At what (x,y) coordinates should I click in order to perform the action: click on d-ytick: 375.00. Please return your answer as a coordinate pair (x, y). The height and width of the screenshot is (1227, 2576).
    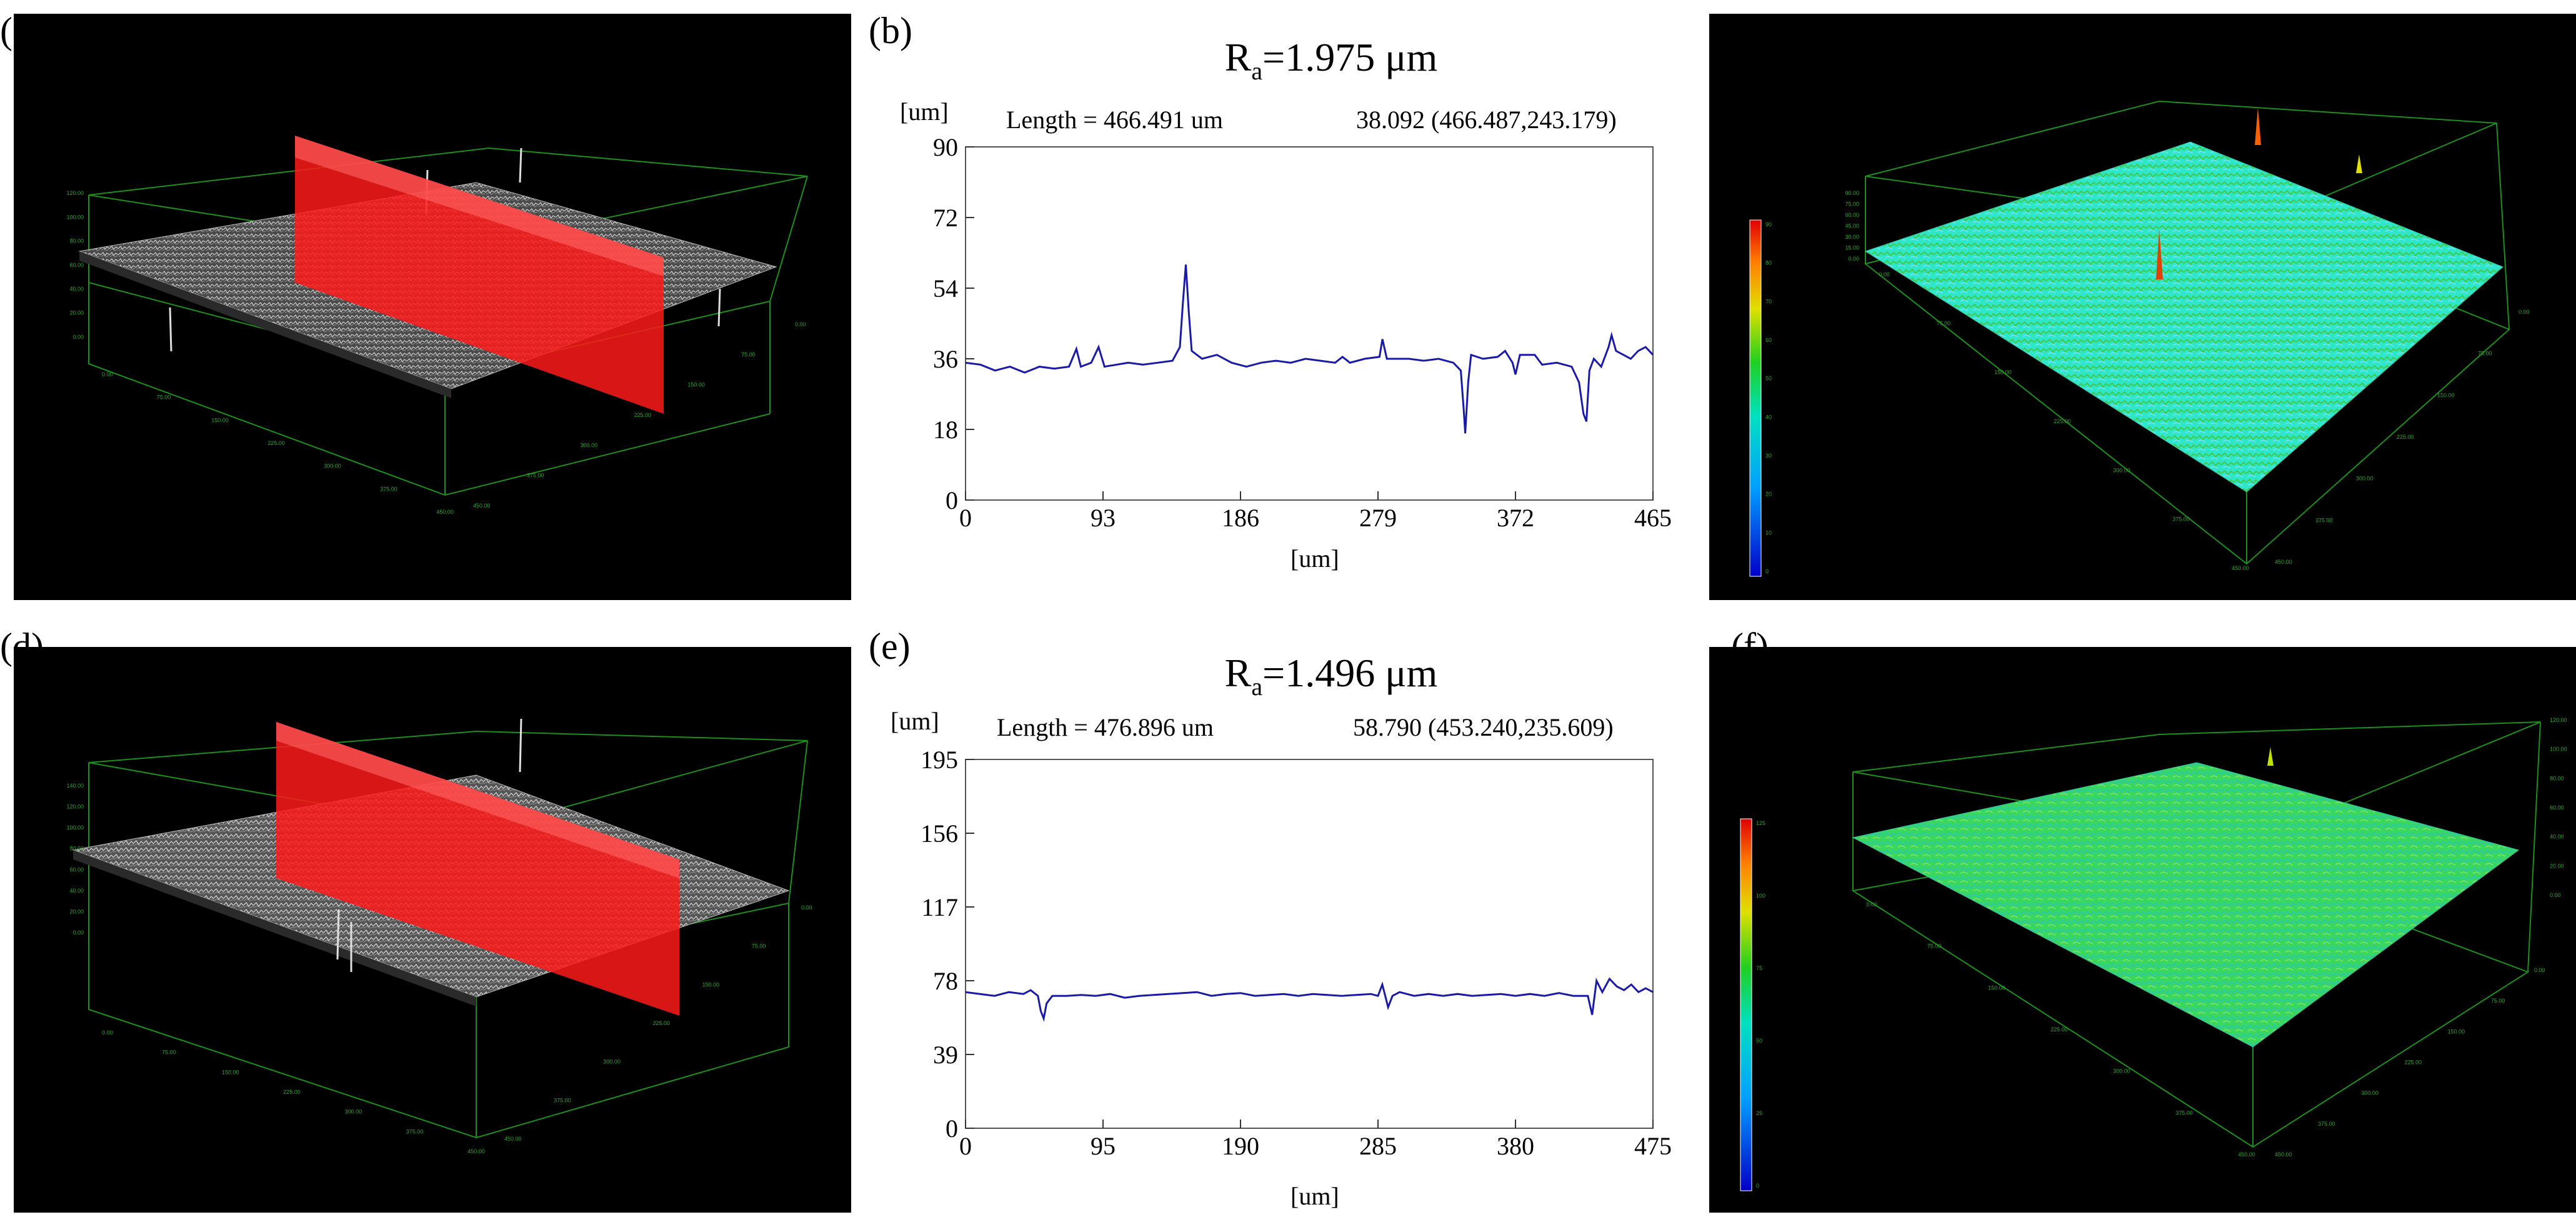
    Looking at the image, I should click on (562, 1100).